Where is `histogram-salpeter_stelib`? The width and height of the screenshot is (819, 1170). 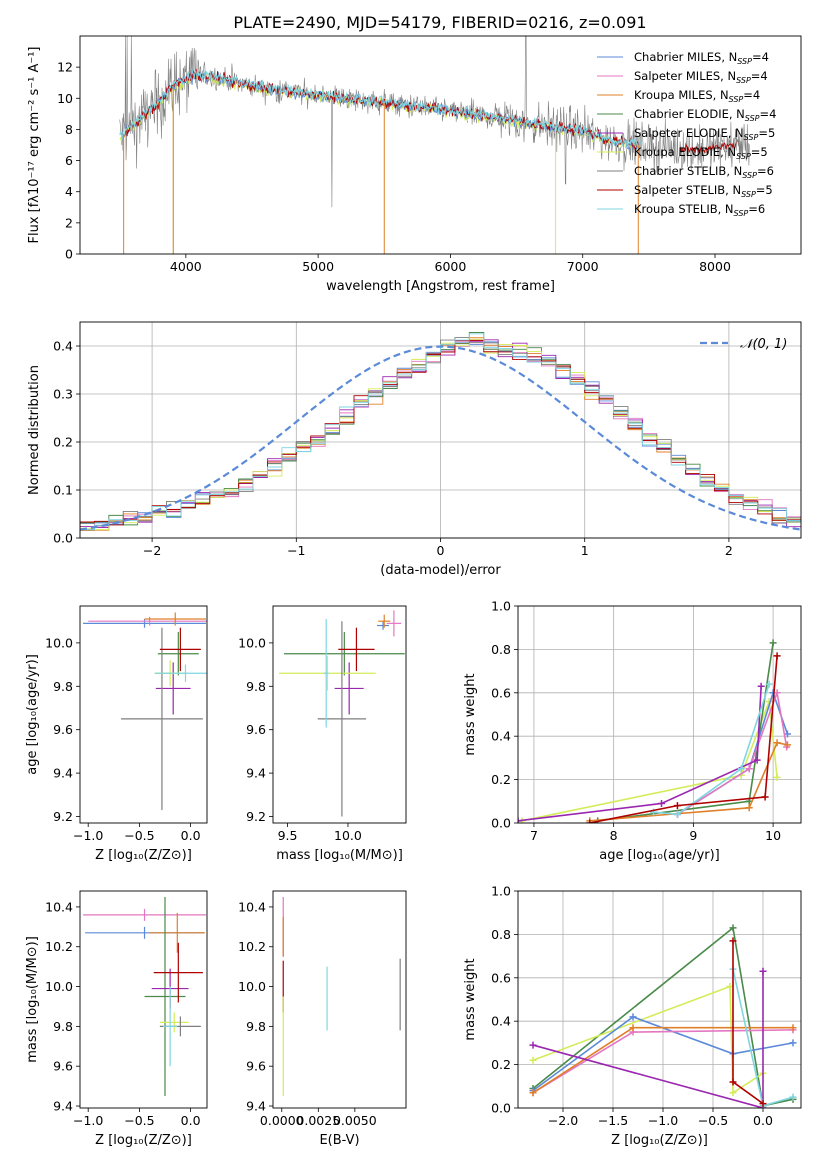
histogram-salpeter_stelib is located at coordinates (440, 438).